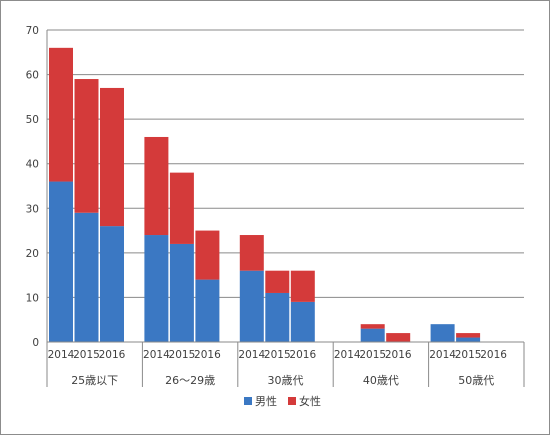  Describe the element at coordinates (181, 208) in the screenshot. I see `bar-female-26～29歳-2015` at that location.